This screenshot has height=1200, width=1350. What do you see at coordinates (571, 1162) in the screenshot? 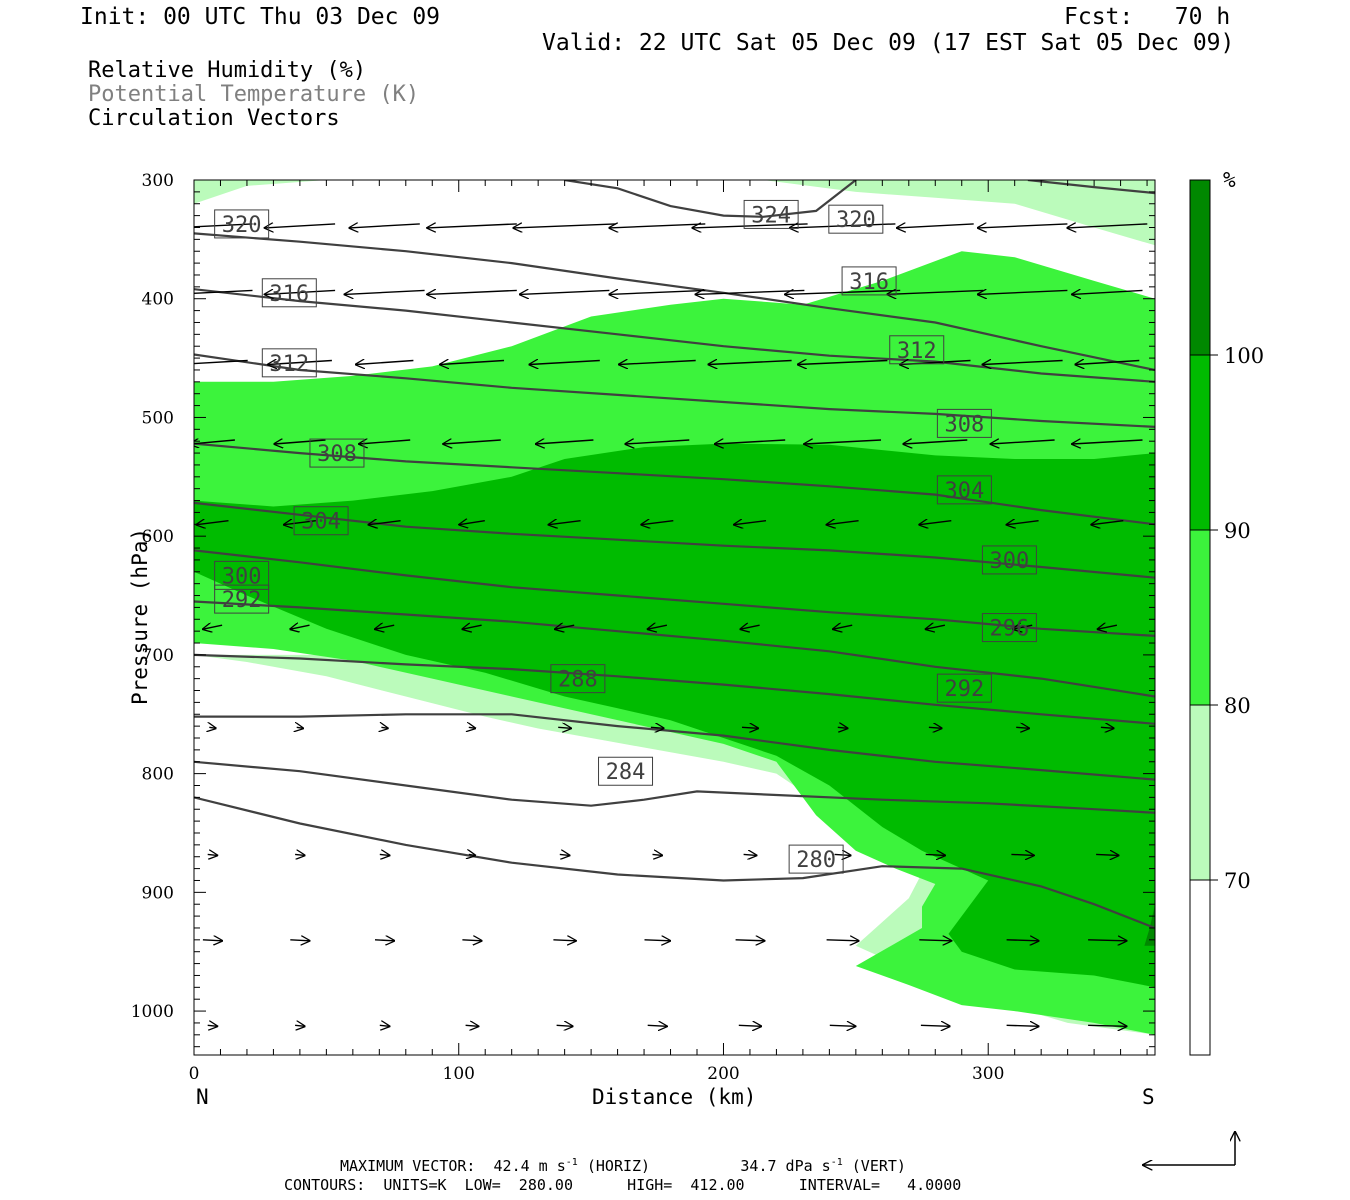
I see `horiz-exp: -1` at bounding box center [571, 1162].